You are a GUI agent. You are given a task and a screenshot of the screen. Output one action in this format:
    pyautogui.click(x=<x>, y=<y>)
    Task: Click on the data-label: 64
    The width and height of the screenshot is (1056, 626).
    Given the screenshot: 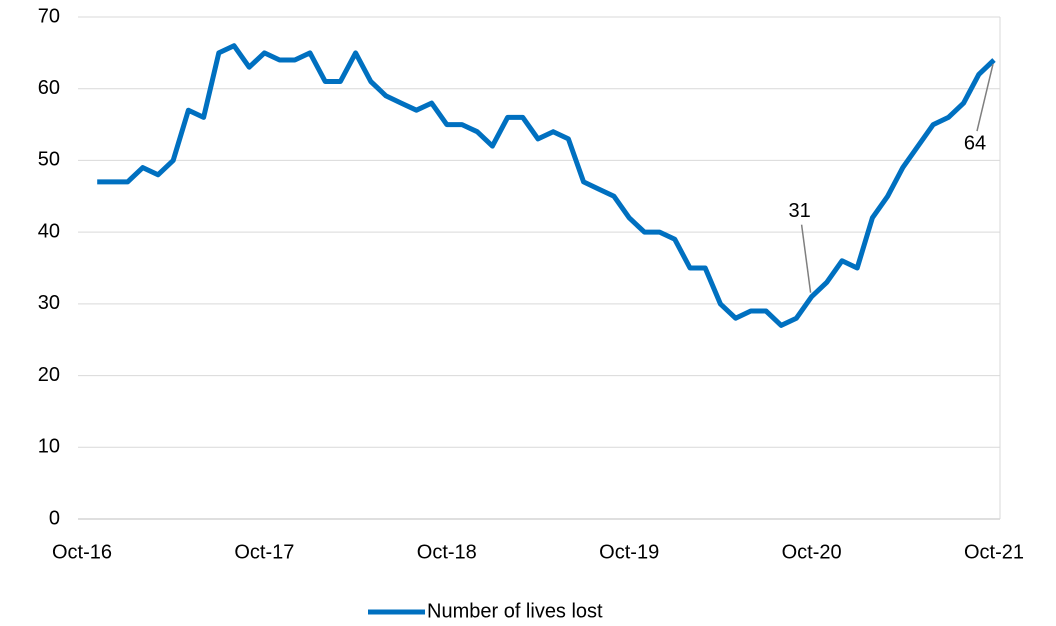 What is the action you would take?
    pyautogui.click(x=975, y=143)
    